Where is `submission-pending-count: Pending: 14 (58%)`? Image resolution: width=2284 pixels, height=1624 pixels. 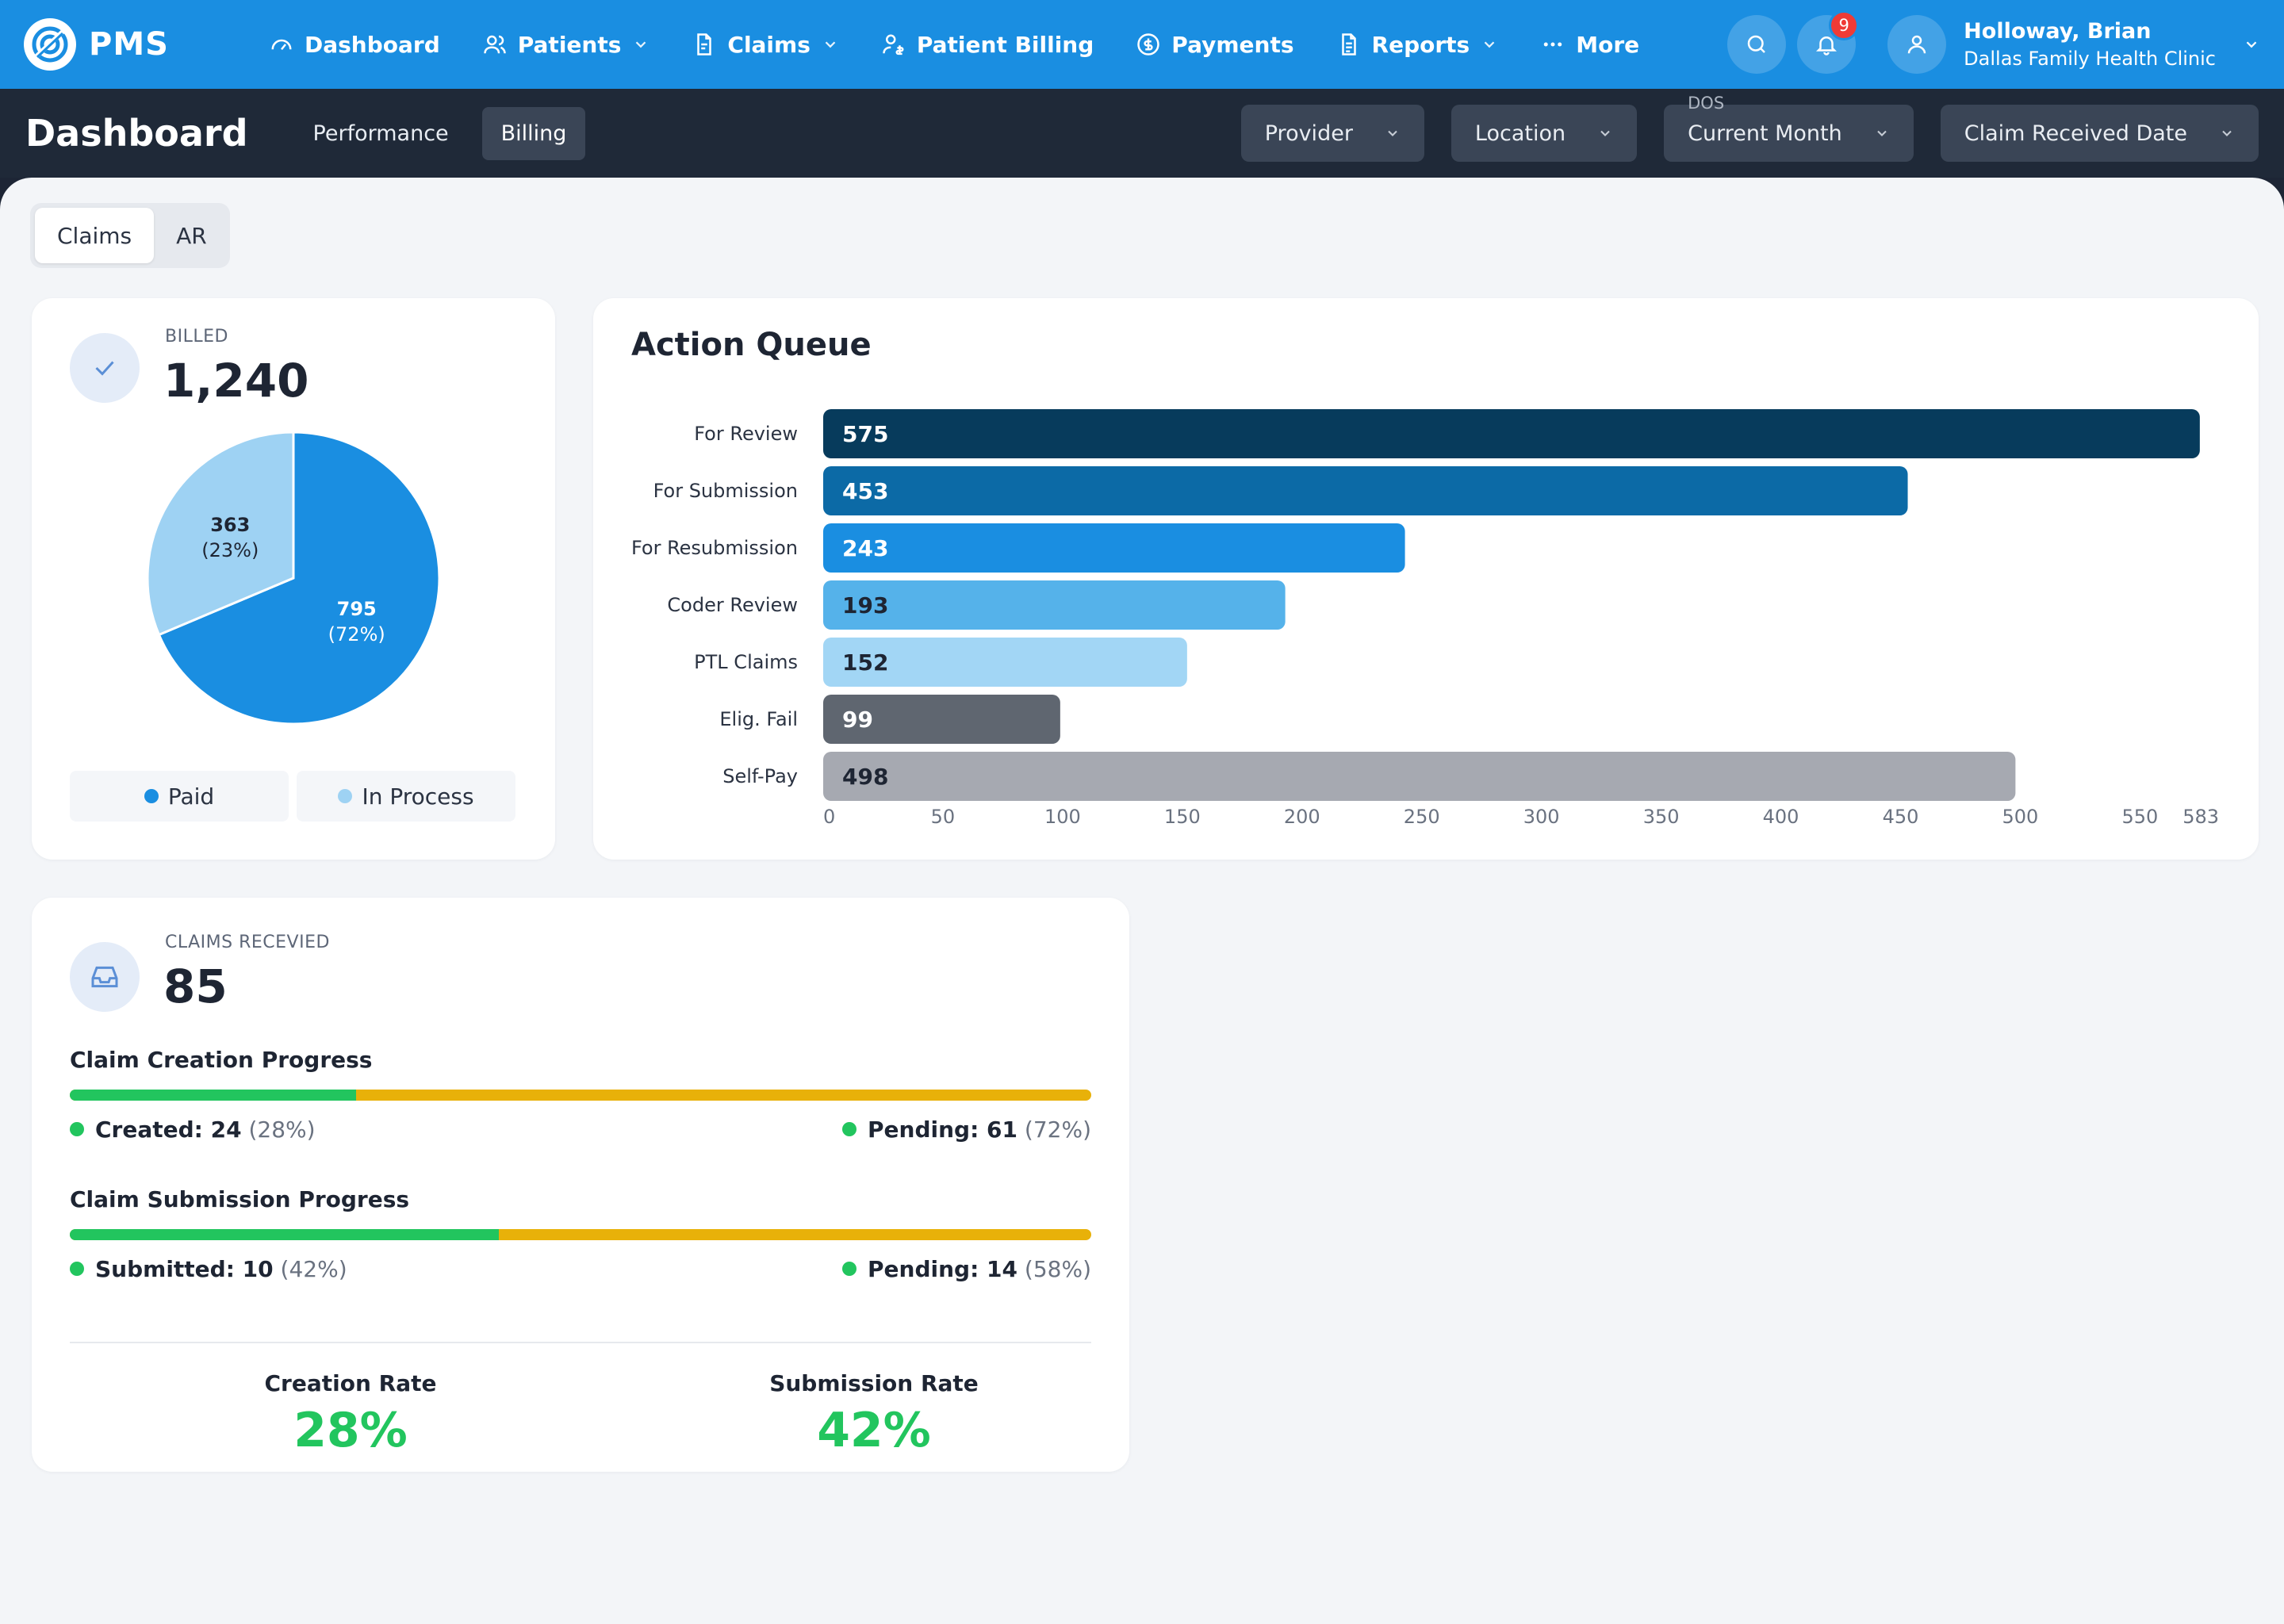
submission-pending-count: Pending: 14 (58%) is located at coordinates (966, 1269).